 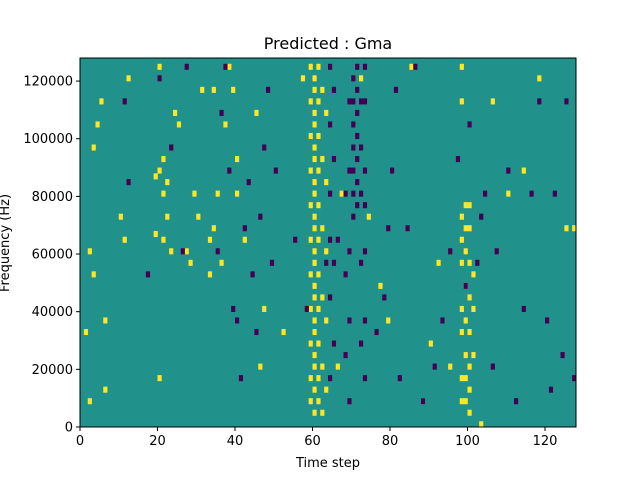 I want to click on y-tick-label: 40000, so click(x=52, y=312).